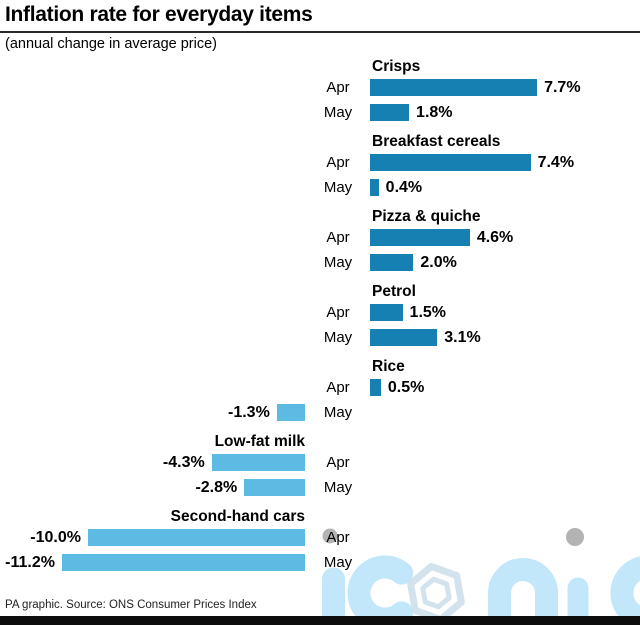  What do you see at coordinates (434, 112) in the screenshot?
I see `value-label: 1.8%` at bounding box center [434, 112].